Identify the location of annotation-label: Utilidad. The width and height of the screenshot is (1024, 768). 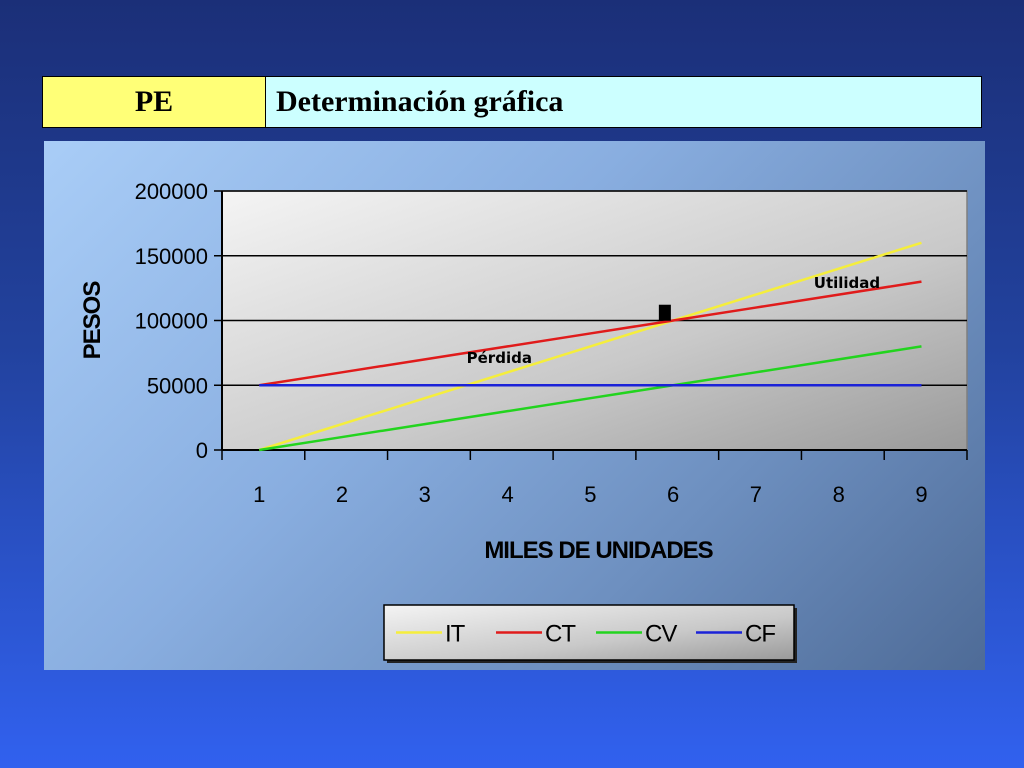
(847, 283).